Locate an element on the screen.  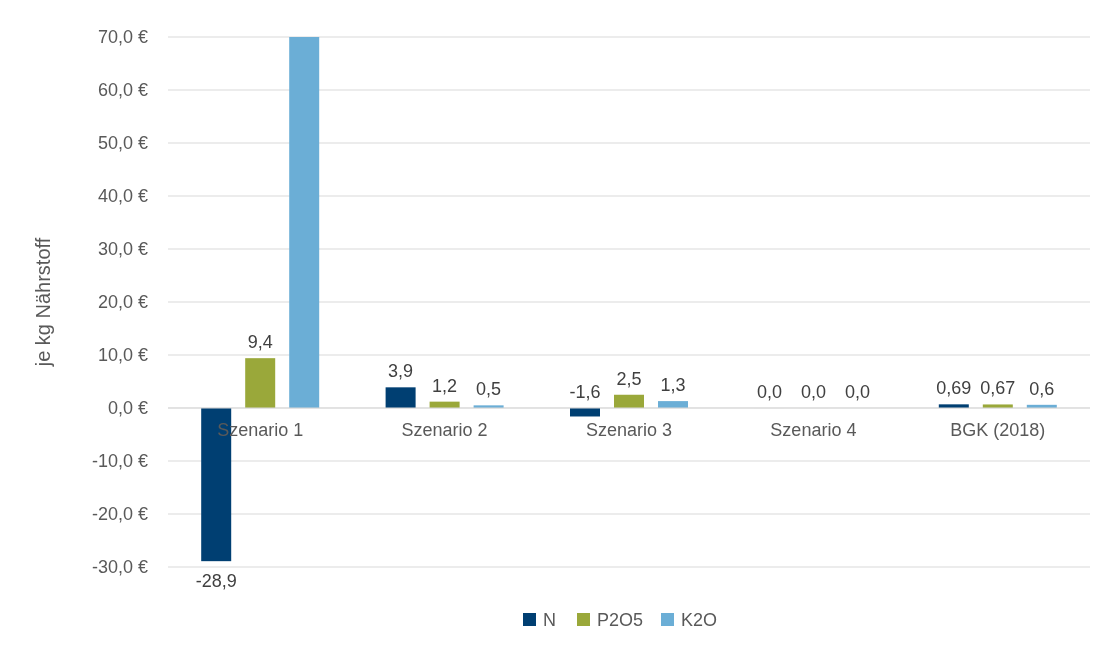
x-tick-label: Szenario 3 is located at coordinates (629, 430).